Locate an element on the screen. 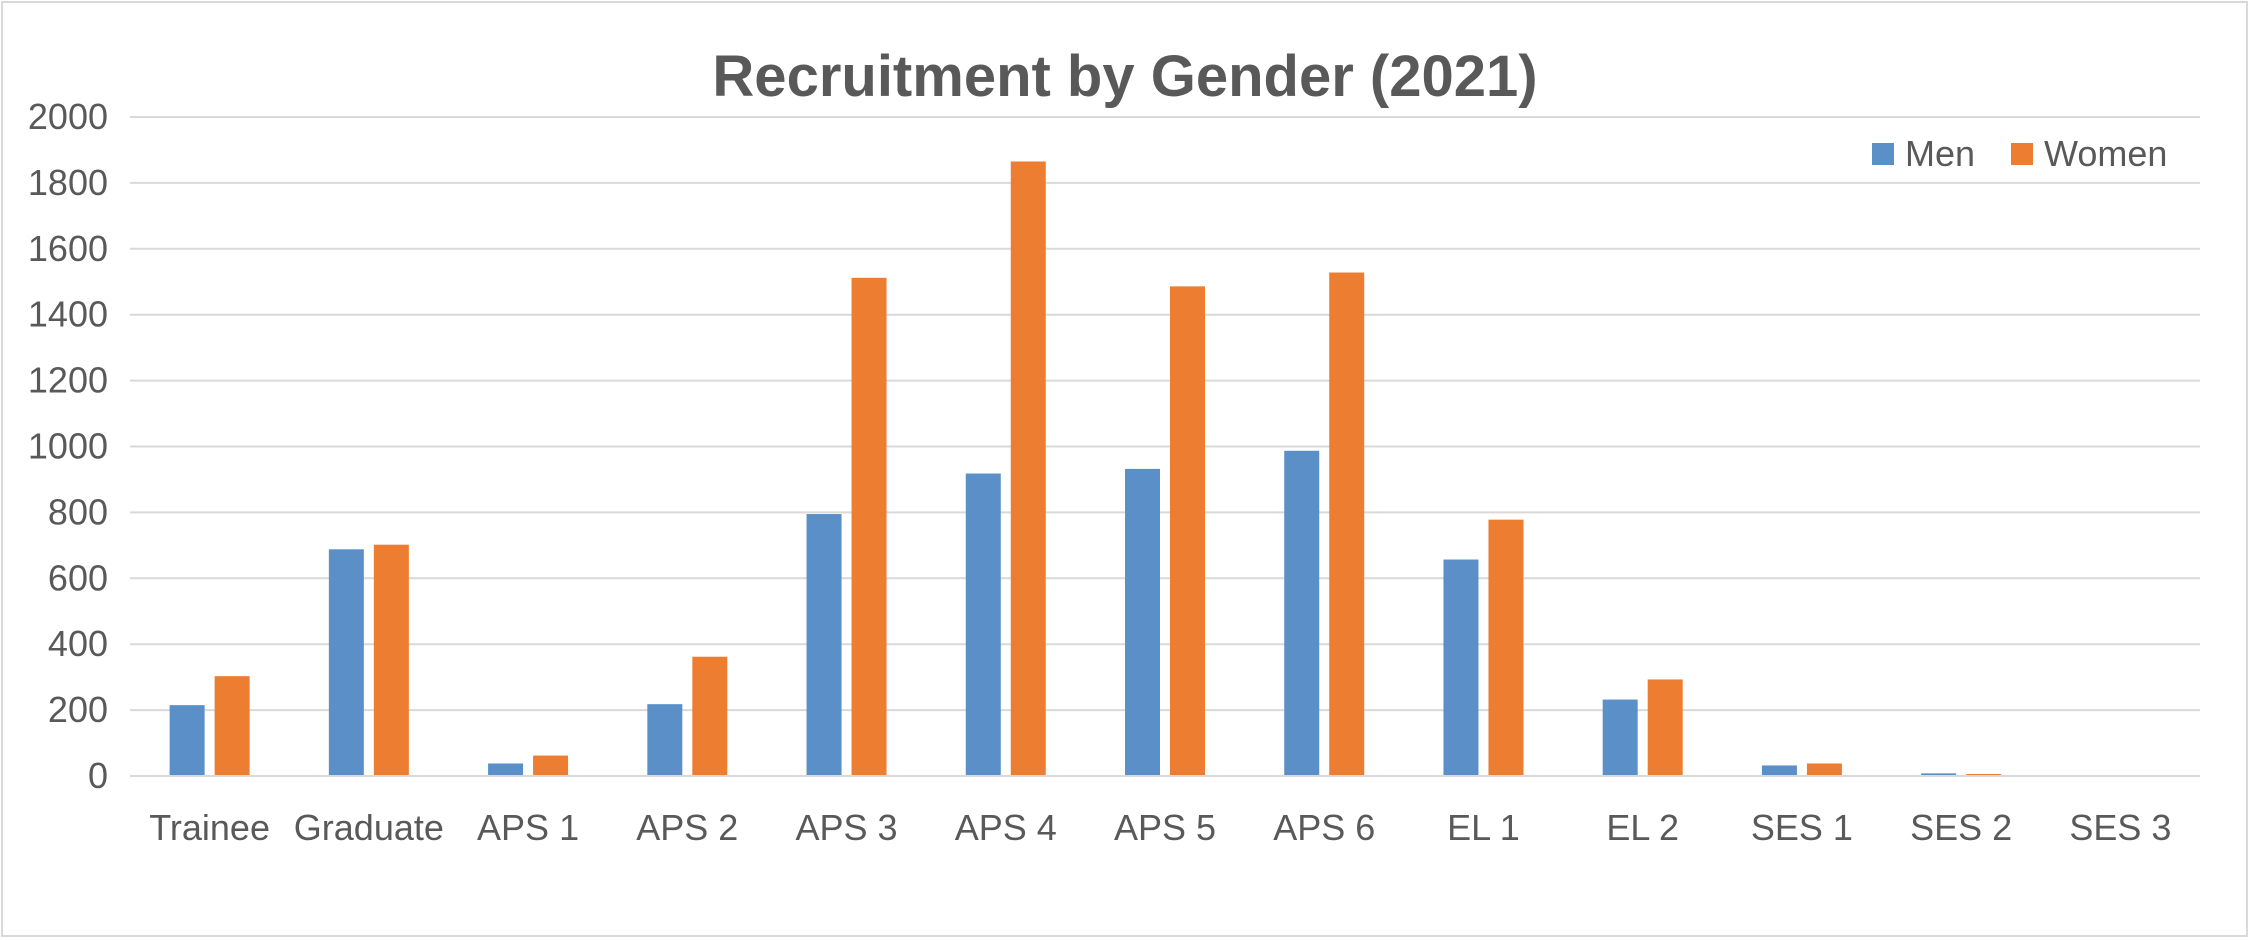  bar-men-trainee is located at coordinates (187, 740).